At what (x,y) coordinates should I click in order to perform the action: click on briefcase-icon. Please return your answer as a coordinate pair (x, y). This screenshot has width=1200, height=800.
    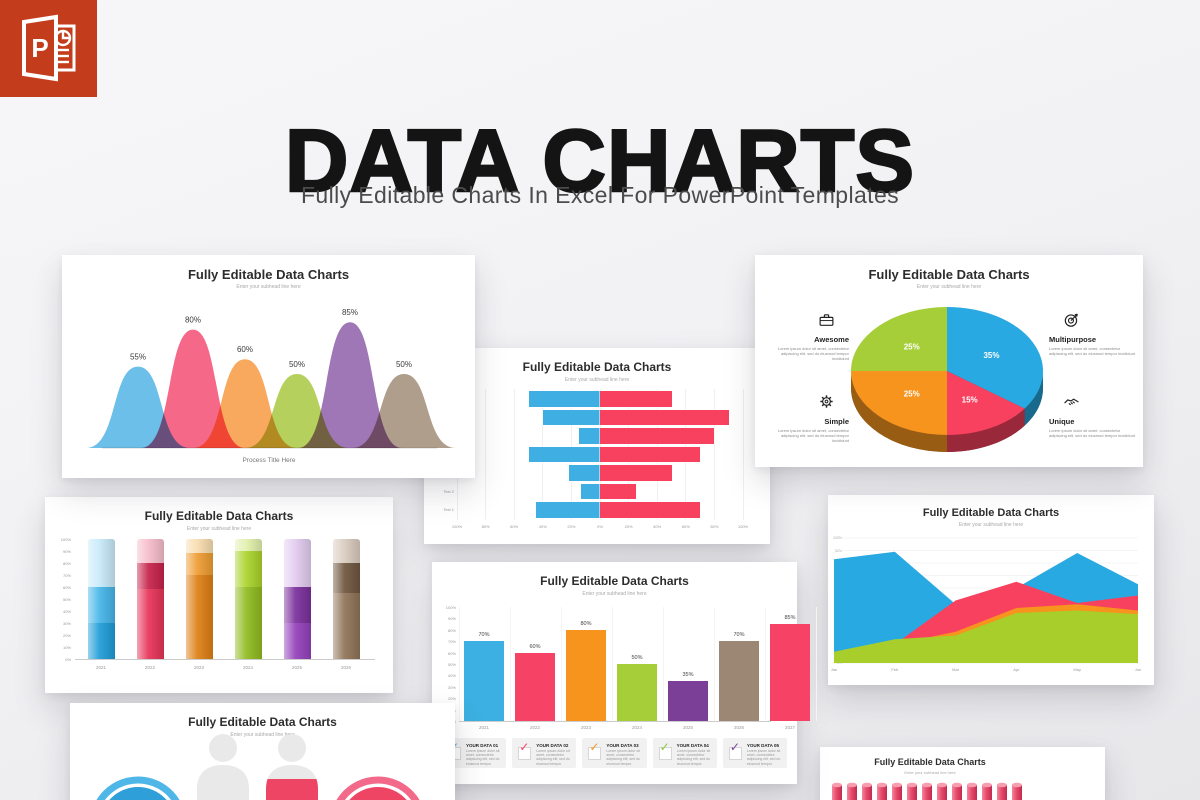
    Looking at the image, I should click on (806, 322).